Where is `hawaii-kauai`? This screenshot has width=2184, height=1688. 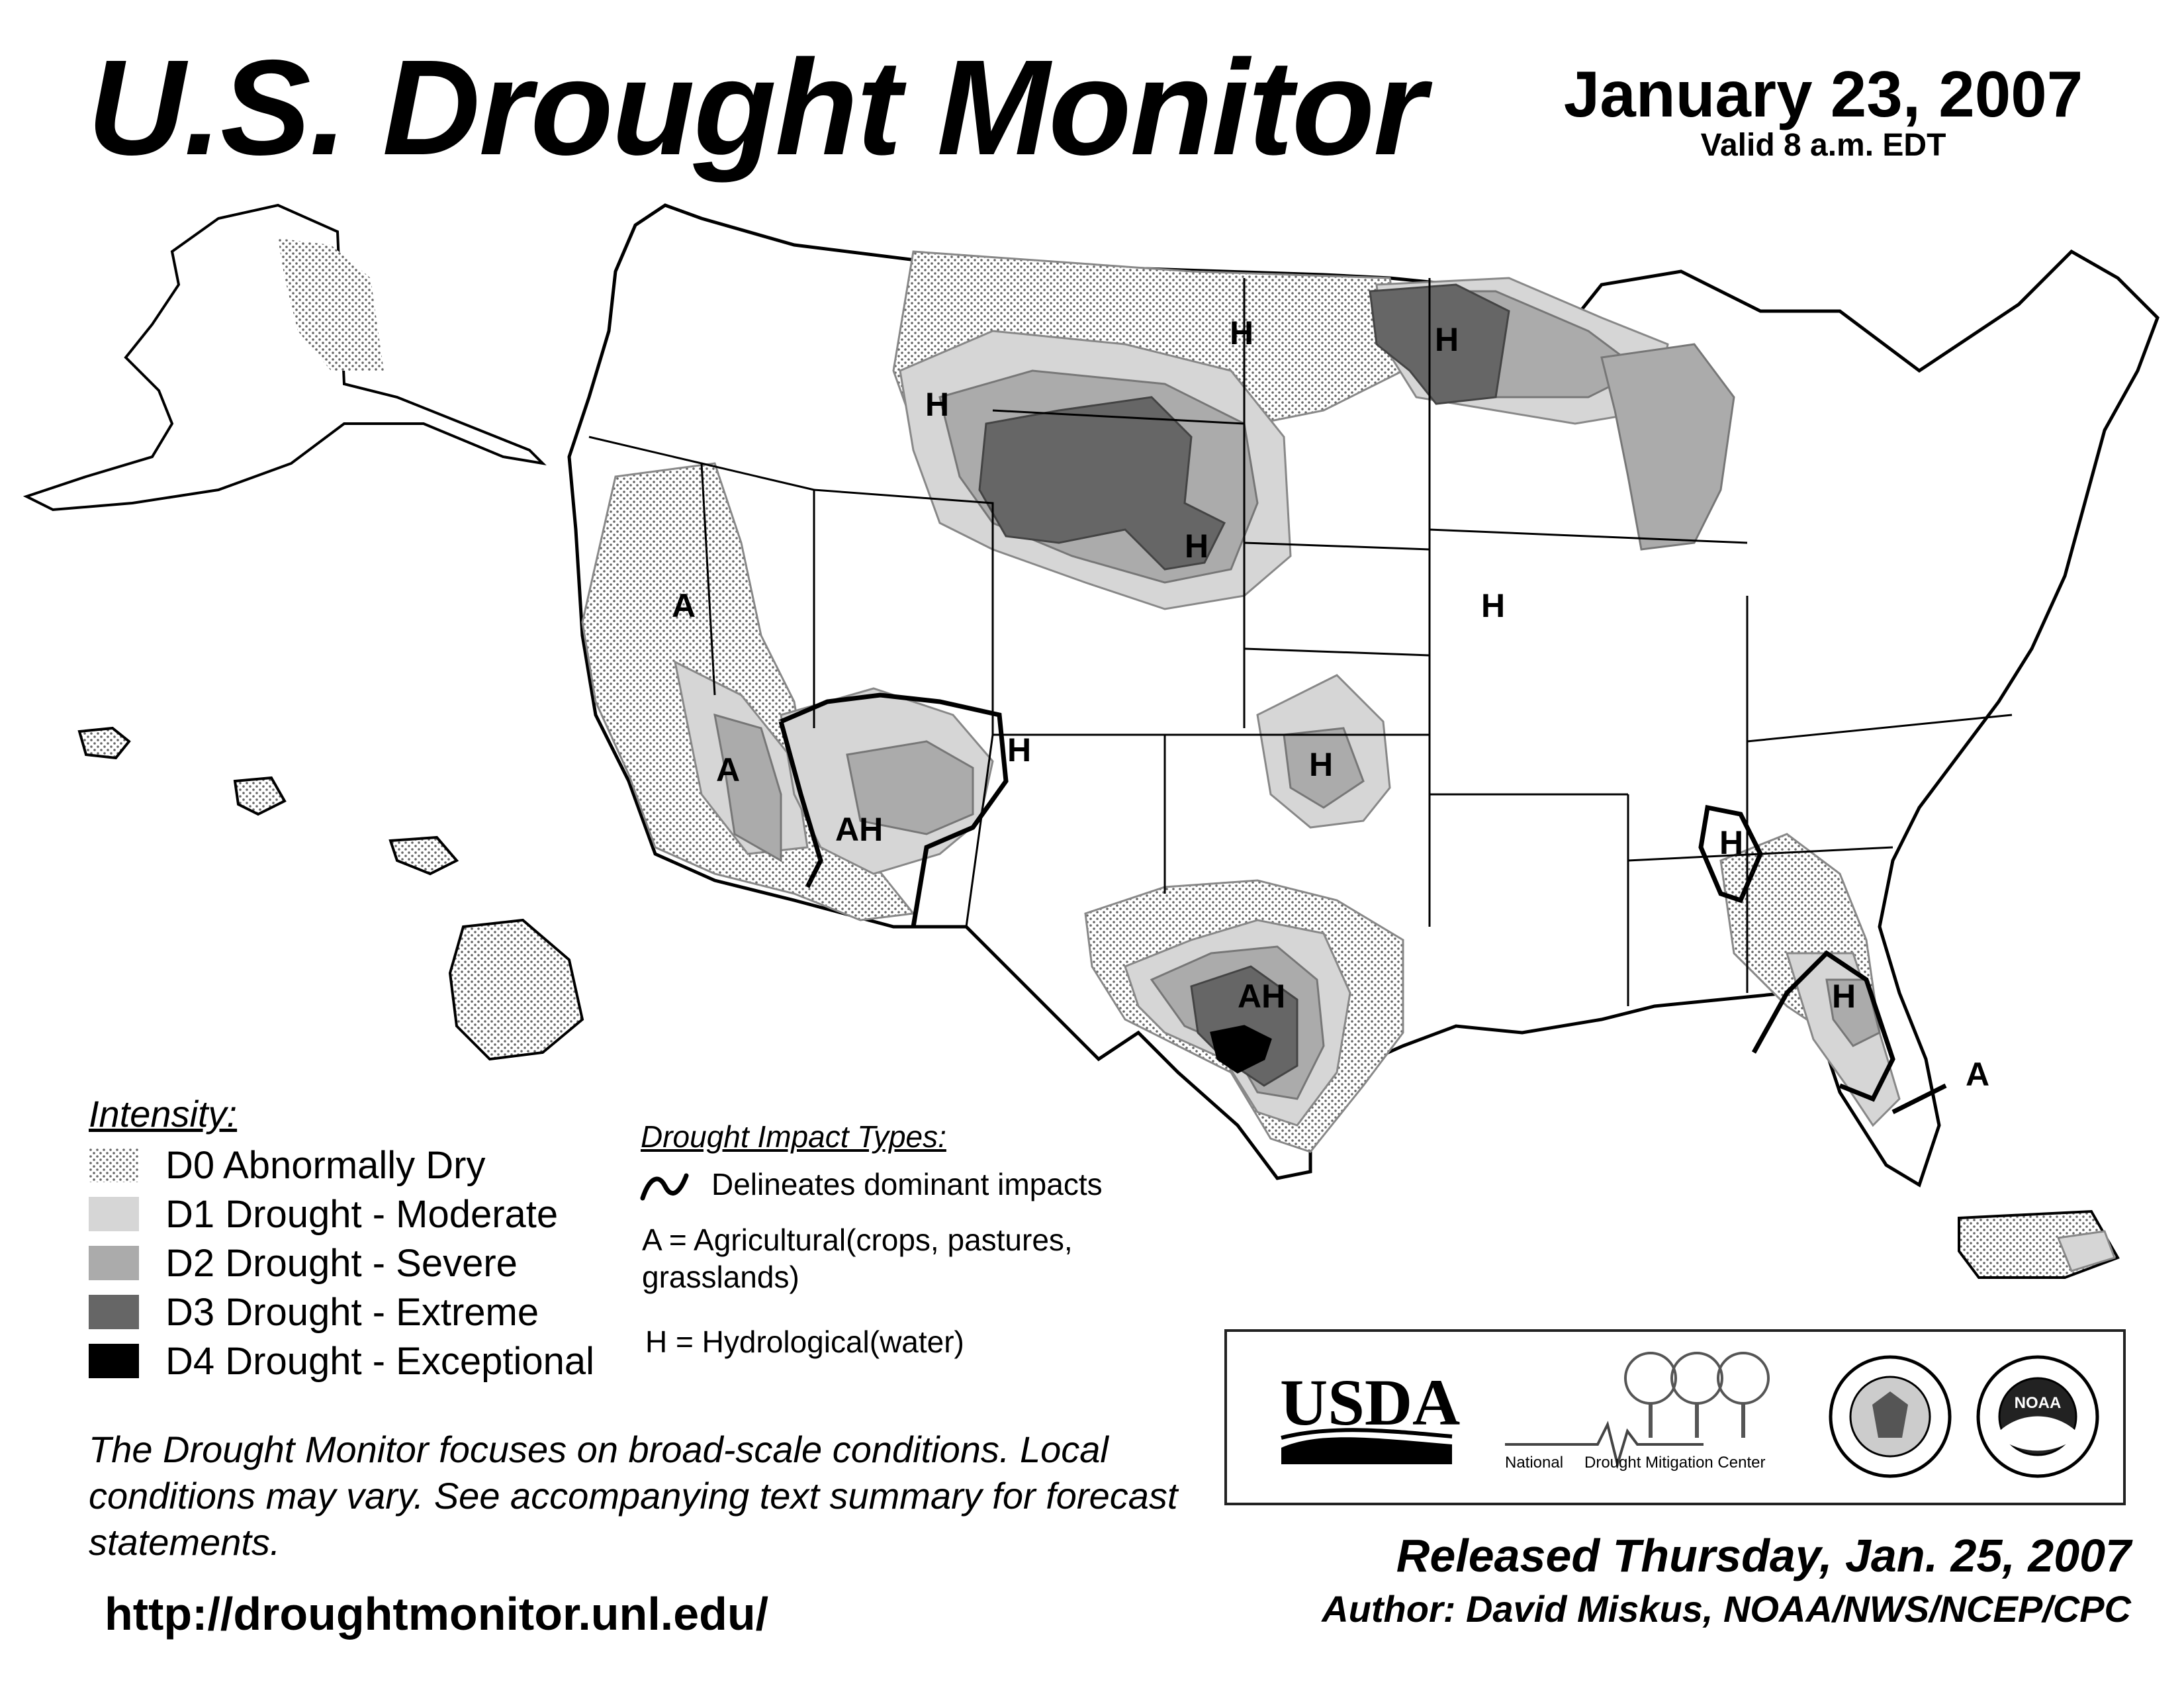
hawaii-kauai is located at coordinates (104, 743).